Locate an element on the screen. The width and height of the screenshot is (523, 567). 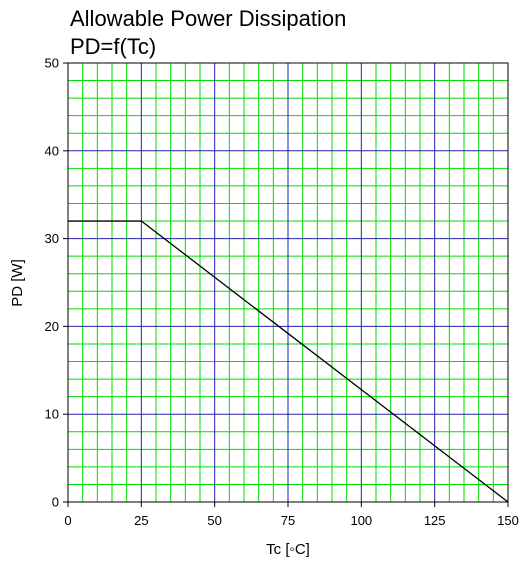
y-tick-label: 40 is located at coordinates (52, 150).